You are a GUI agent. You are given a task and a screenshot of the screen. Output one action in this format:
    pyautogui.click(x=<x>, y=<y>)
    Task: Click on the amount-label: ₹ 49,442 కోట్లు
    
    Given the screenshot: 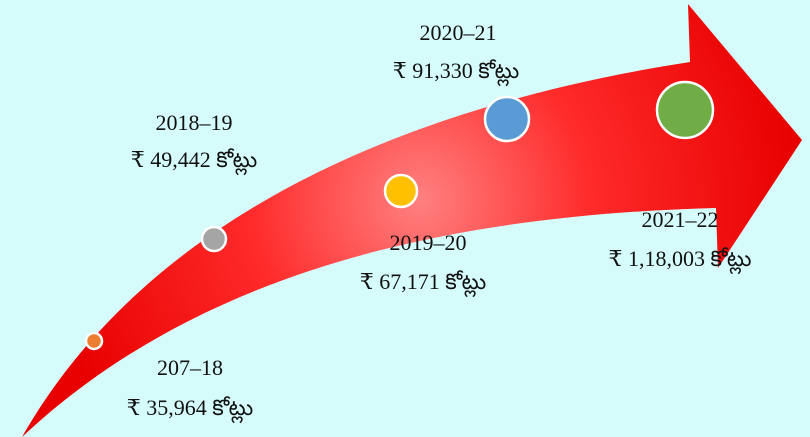 What is the action you would take?
    pyautogui.click(x=194, y=161)
    